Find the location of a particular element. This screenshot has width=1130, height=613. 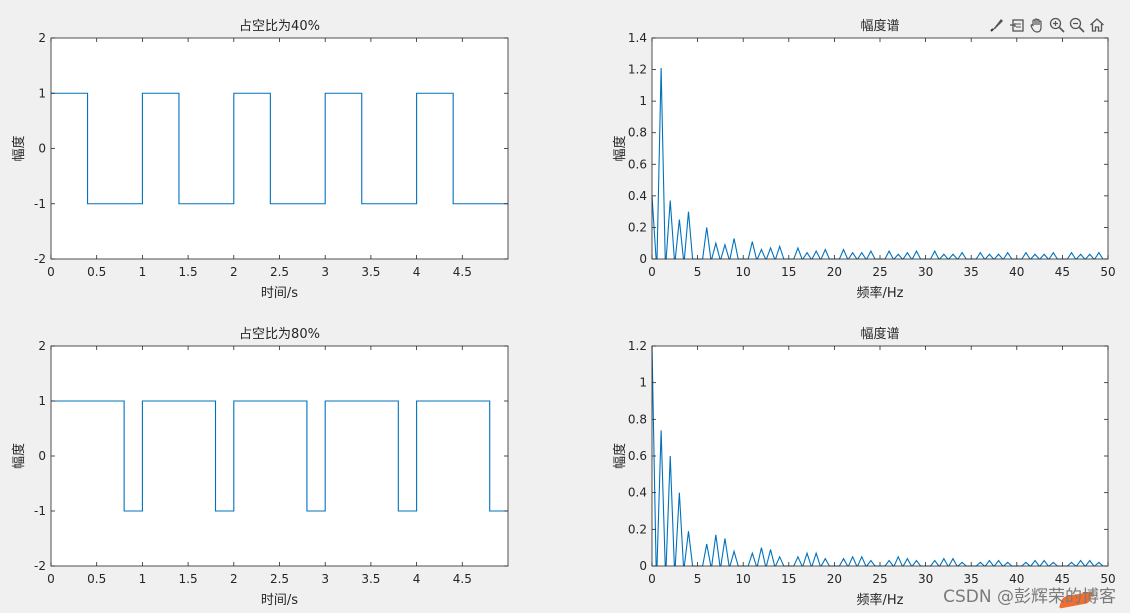

zoom-out-icon is located at coordinates (1077, 25).